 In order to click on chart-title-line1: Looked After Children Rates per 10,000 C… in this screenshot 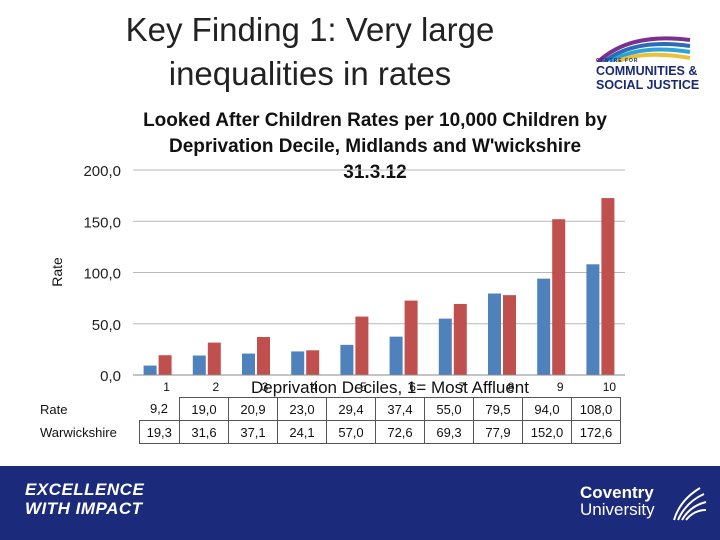, I will do `click(375, 120)`.